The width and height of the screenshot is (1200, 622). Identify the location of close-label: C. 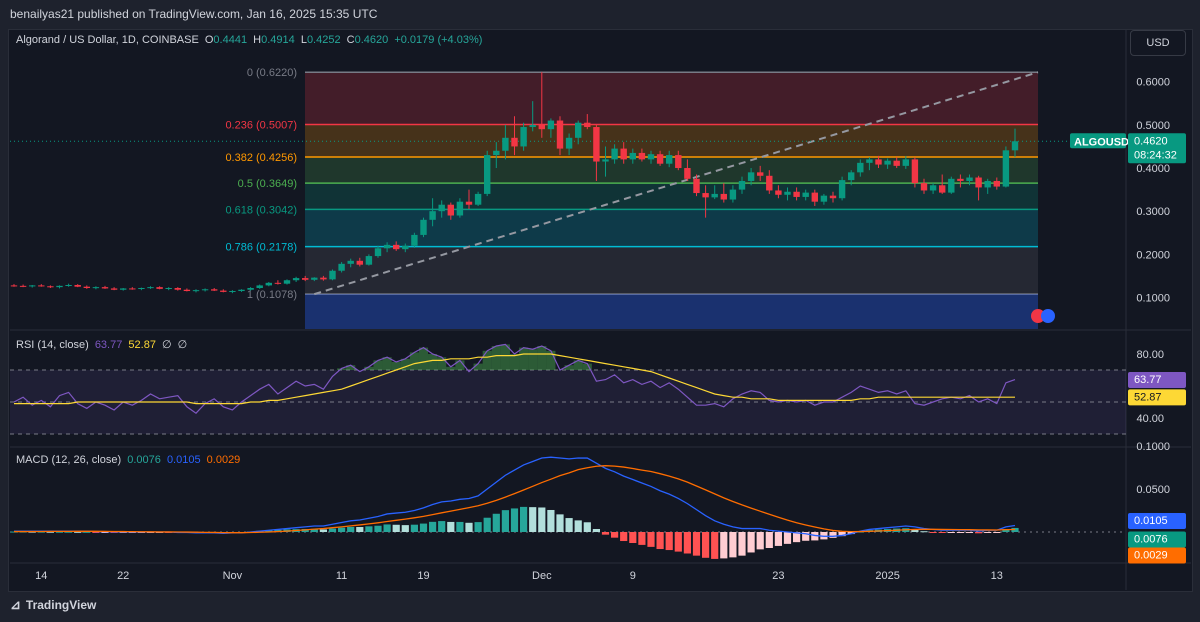
(350, 40).